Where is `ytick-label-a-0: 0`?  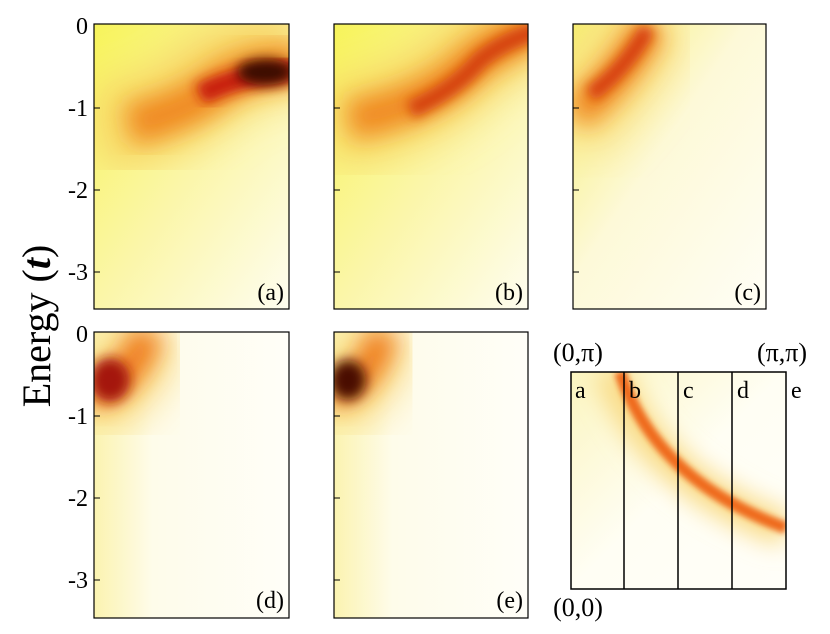
ytick-label-a-0: 0 is located at coordinates (82, 27).